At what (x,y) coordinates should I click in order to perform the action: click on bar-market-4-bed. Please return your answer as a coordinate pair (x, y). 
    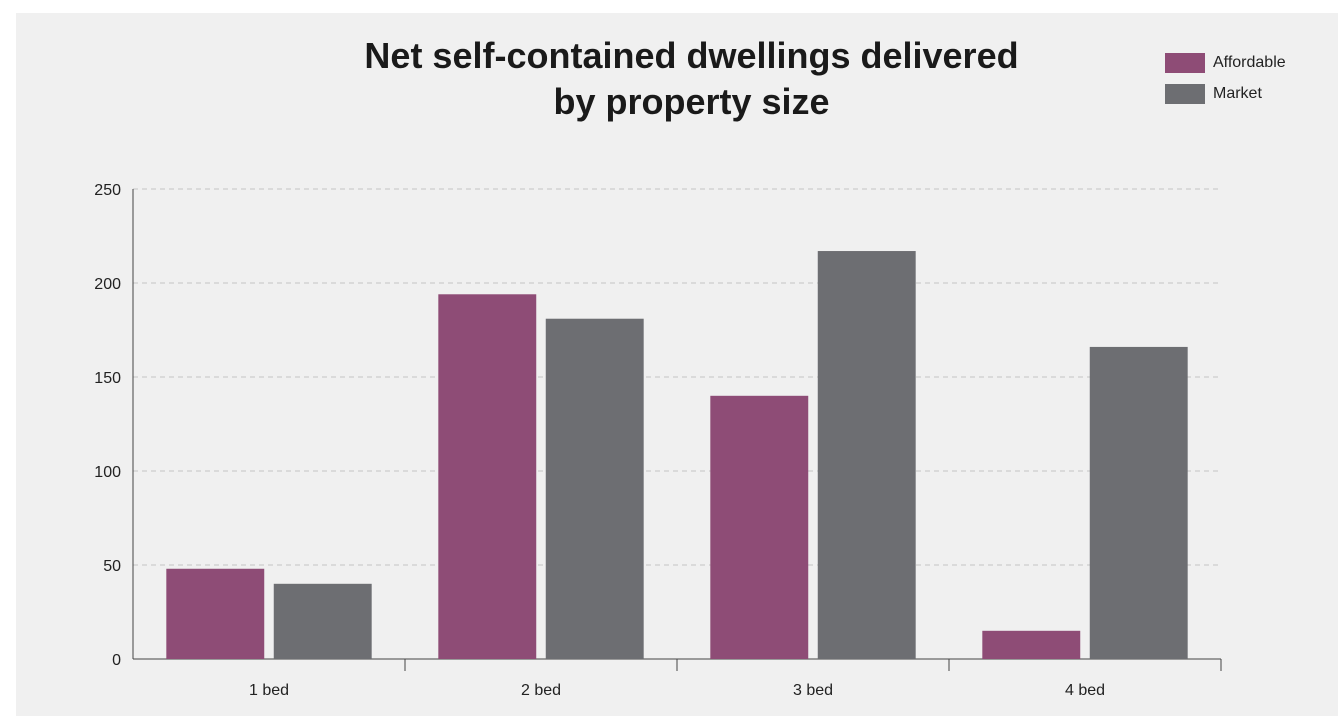
    Looking at the image, I should click on (1138, 502).